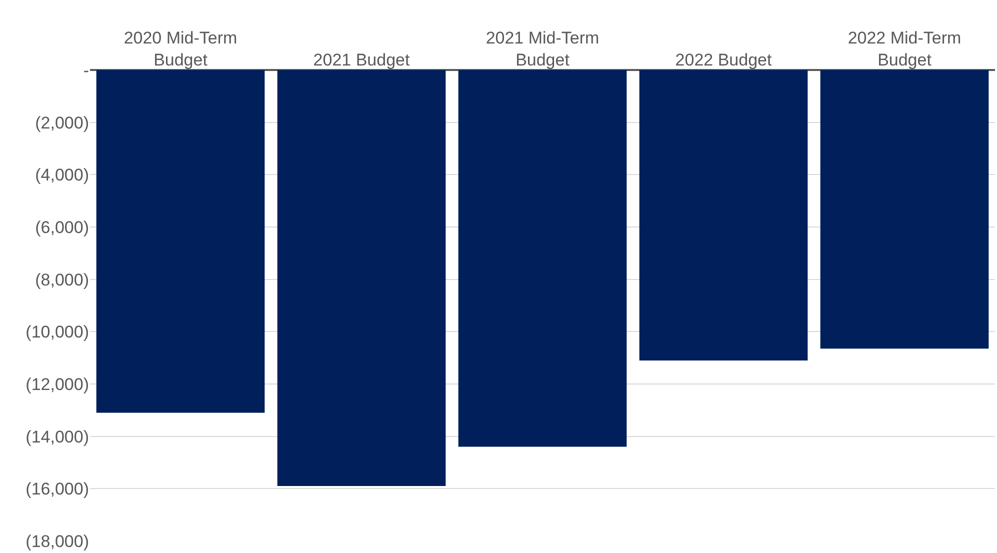  I want to click on y-tick-label: -, so click(86, 70).